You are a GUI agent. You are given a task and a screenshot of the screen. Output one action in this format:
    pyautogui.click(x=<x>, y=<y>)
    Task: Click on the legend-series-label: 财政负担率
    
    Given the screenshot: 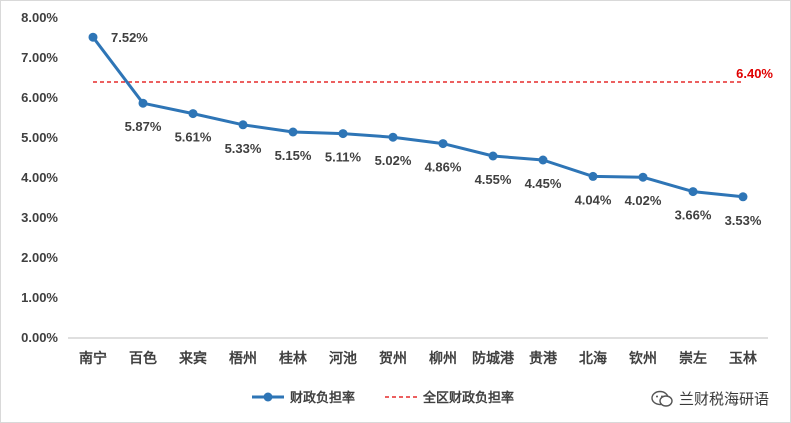 What is the action you would take?
    pyautogui.click(x=322, y=398)
    